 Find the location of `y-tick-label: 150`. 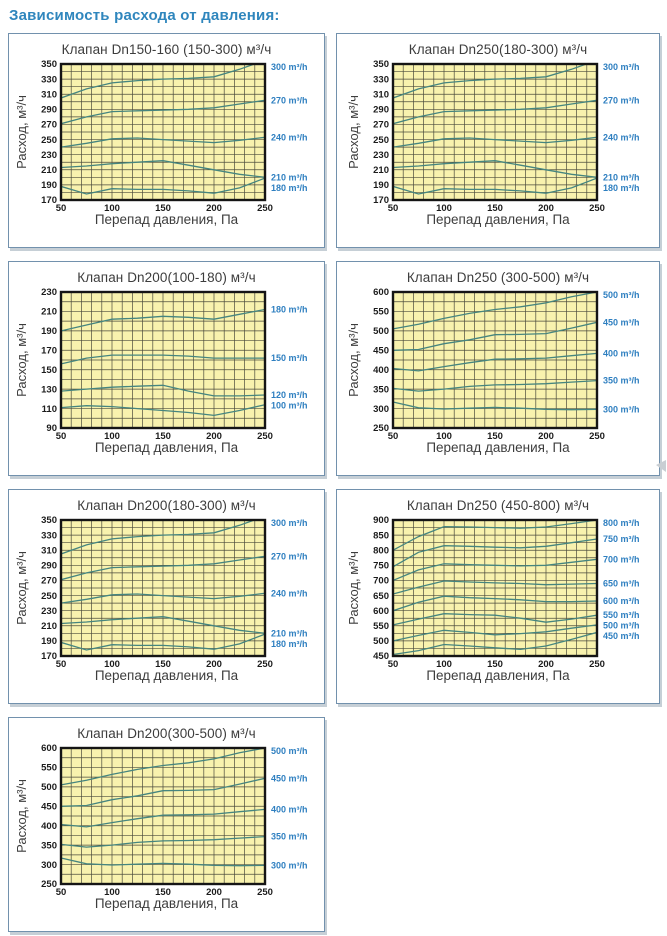

y-tick-label: 150 is located at coordinates (49, 370).